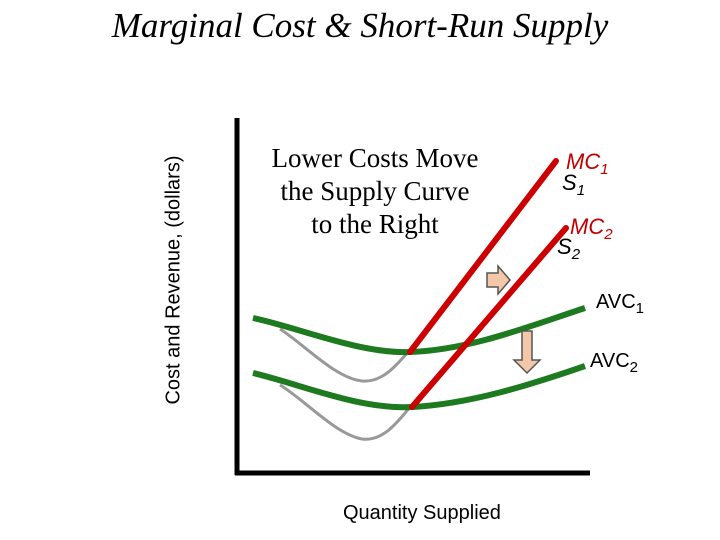  I want to click on s1-label-subscript: 1, so click(581, 190).